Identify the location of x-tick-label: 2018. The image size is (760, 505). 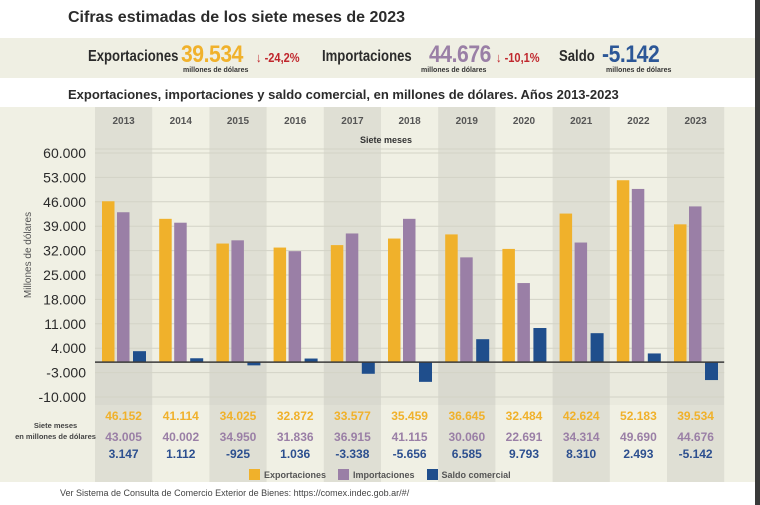
(409, 121).